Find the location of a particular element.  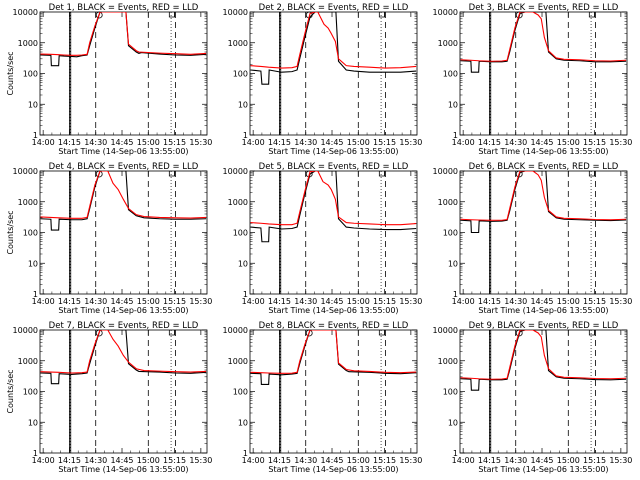

y-axis-label: Counts/sec is located at coordinates (10, 232).